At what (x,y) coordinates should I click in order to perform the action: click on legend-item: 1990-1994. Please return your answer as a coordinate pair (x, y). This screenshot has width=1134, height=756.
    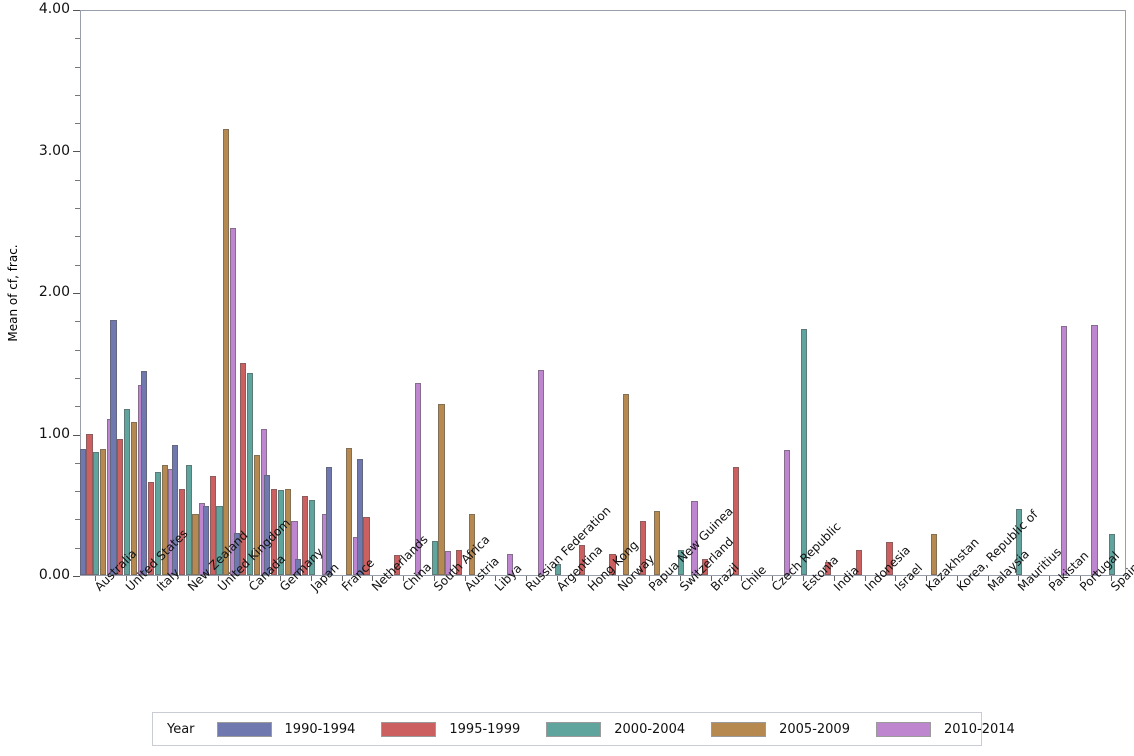
    Looking at the image, I should click on (285, 729).